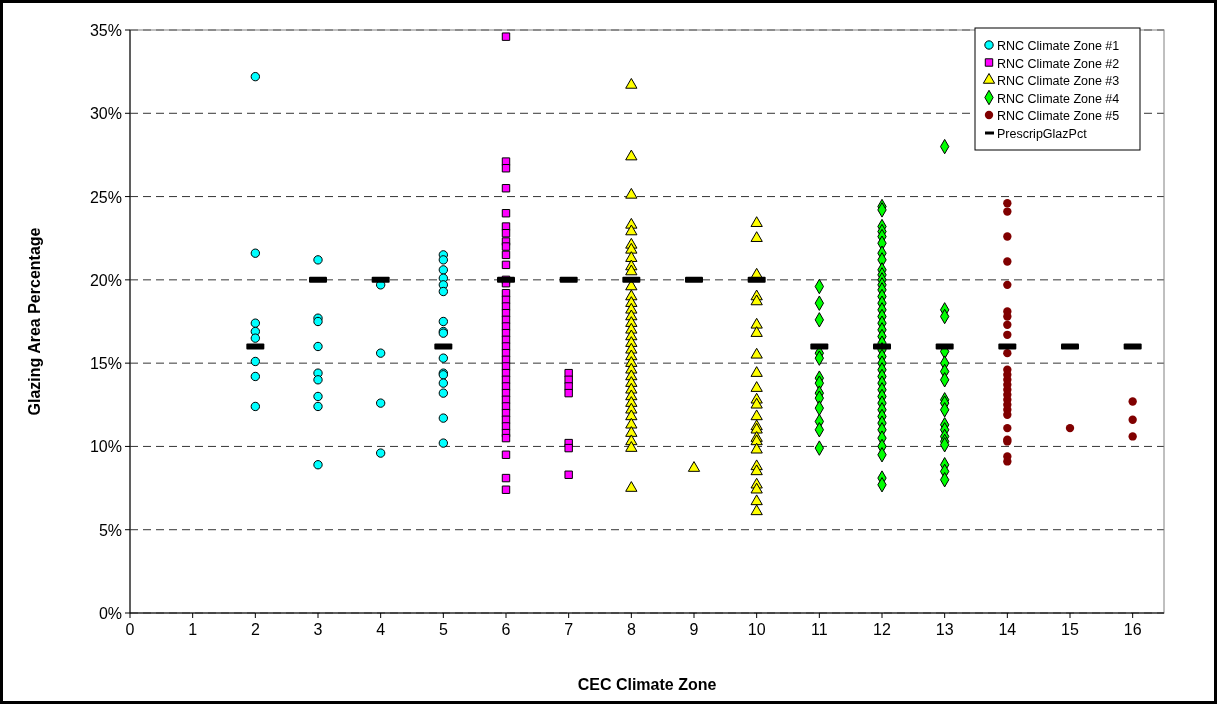  I want to click on x-tick-label: 3, so click(318, 629).